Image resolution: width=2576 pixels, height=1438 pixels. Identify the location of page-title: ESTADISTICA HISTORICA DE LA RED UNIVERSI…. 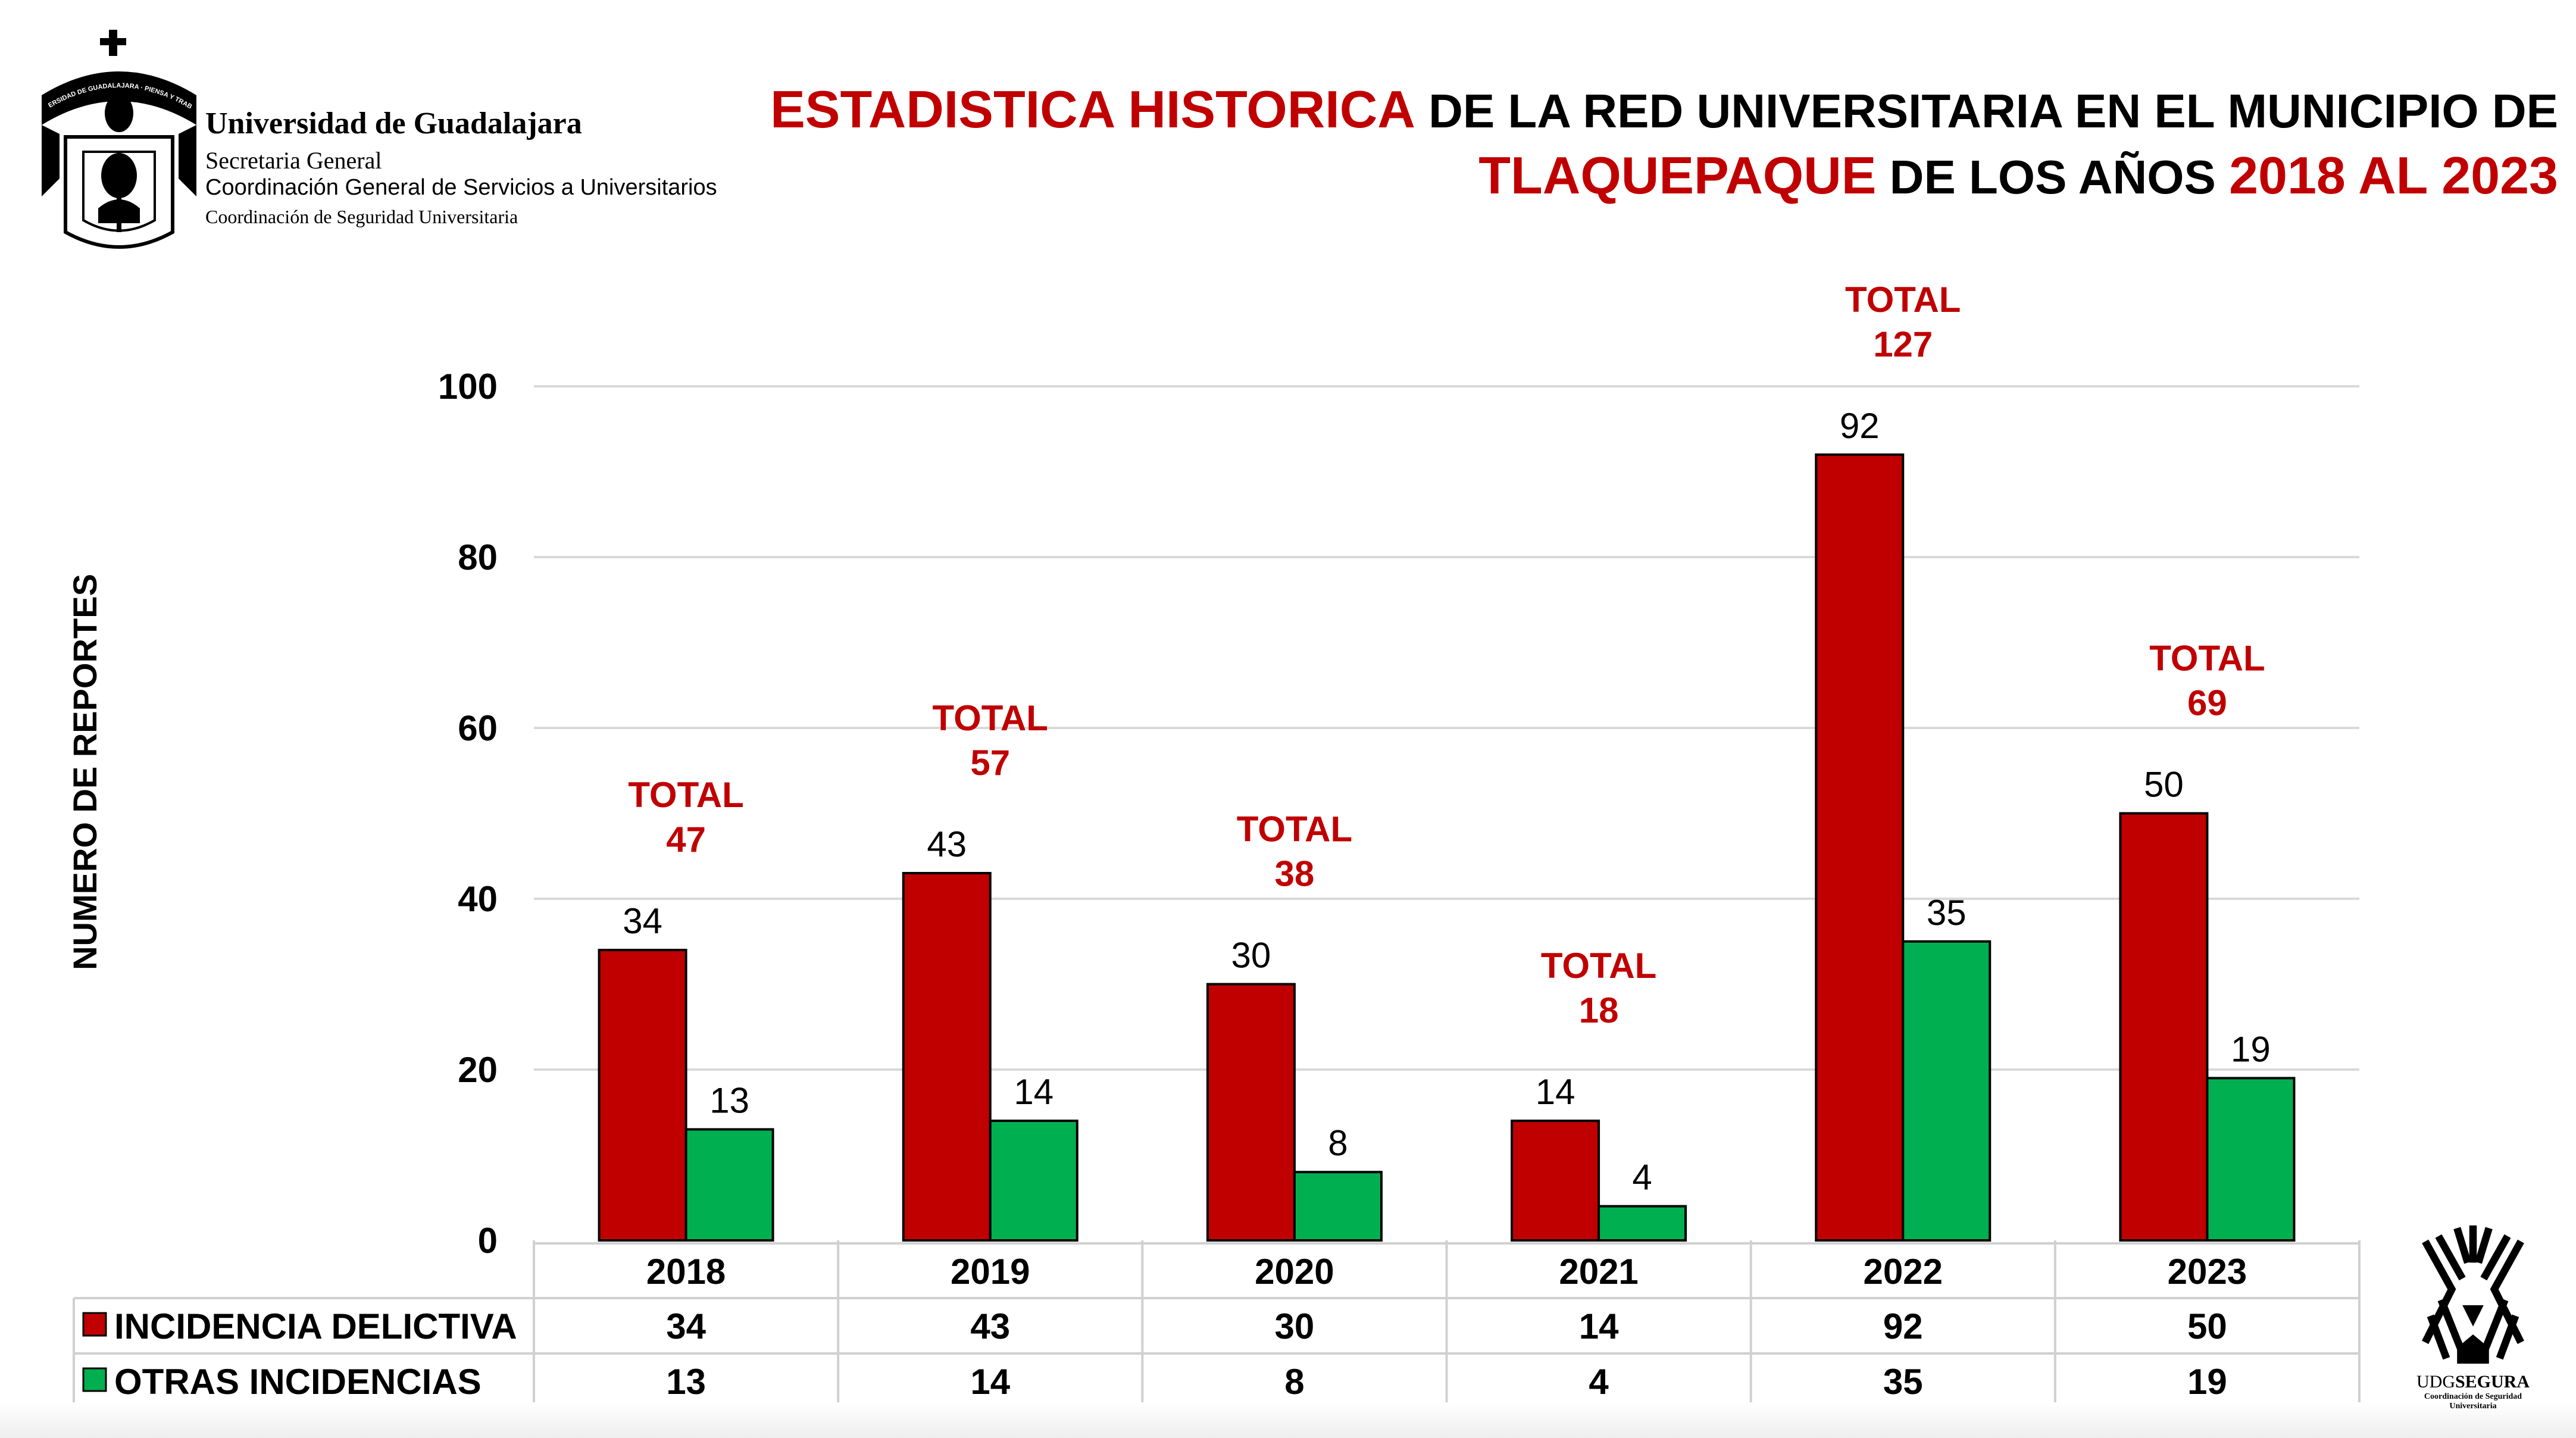
(1664, 143).